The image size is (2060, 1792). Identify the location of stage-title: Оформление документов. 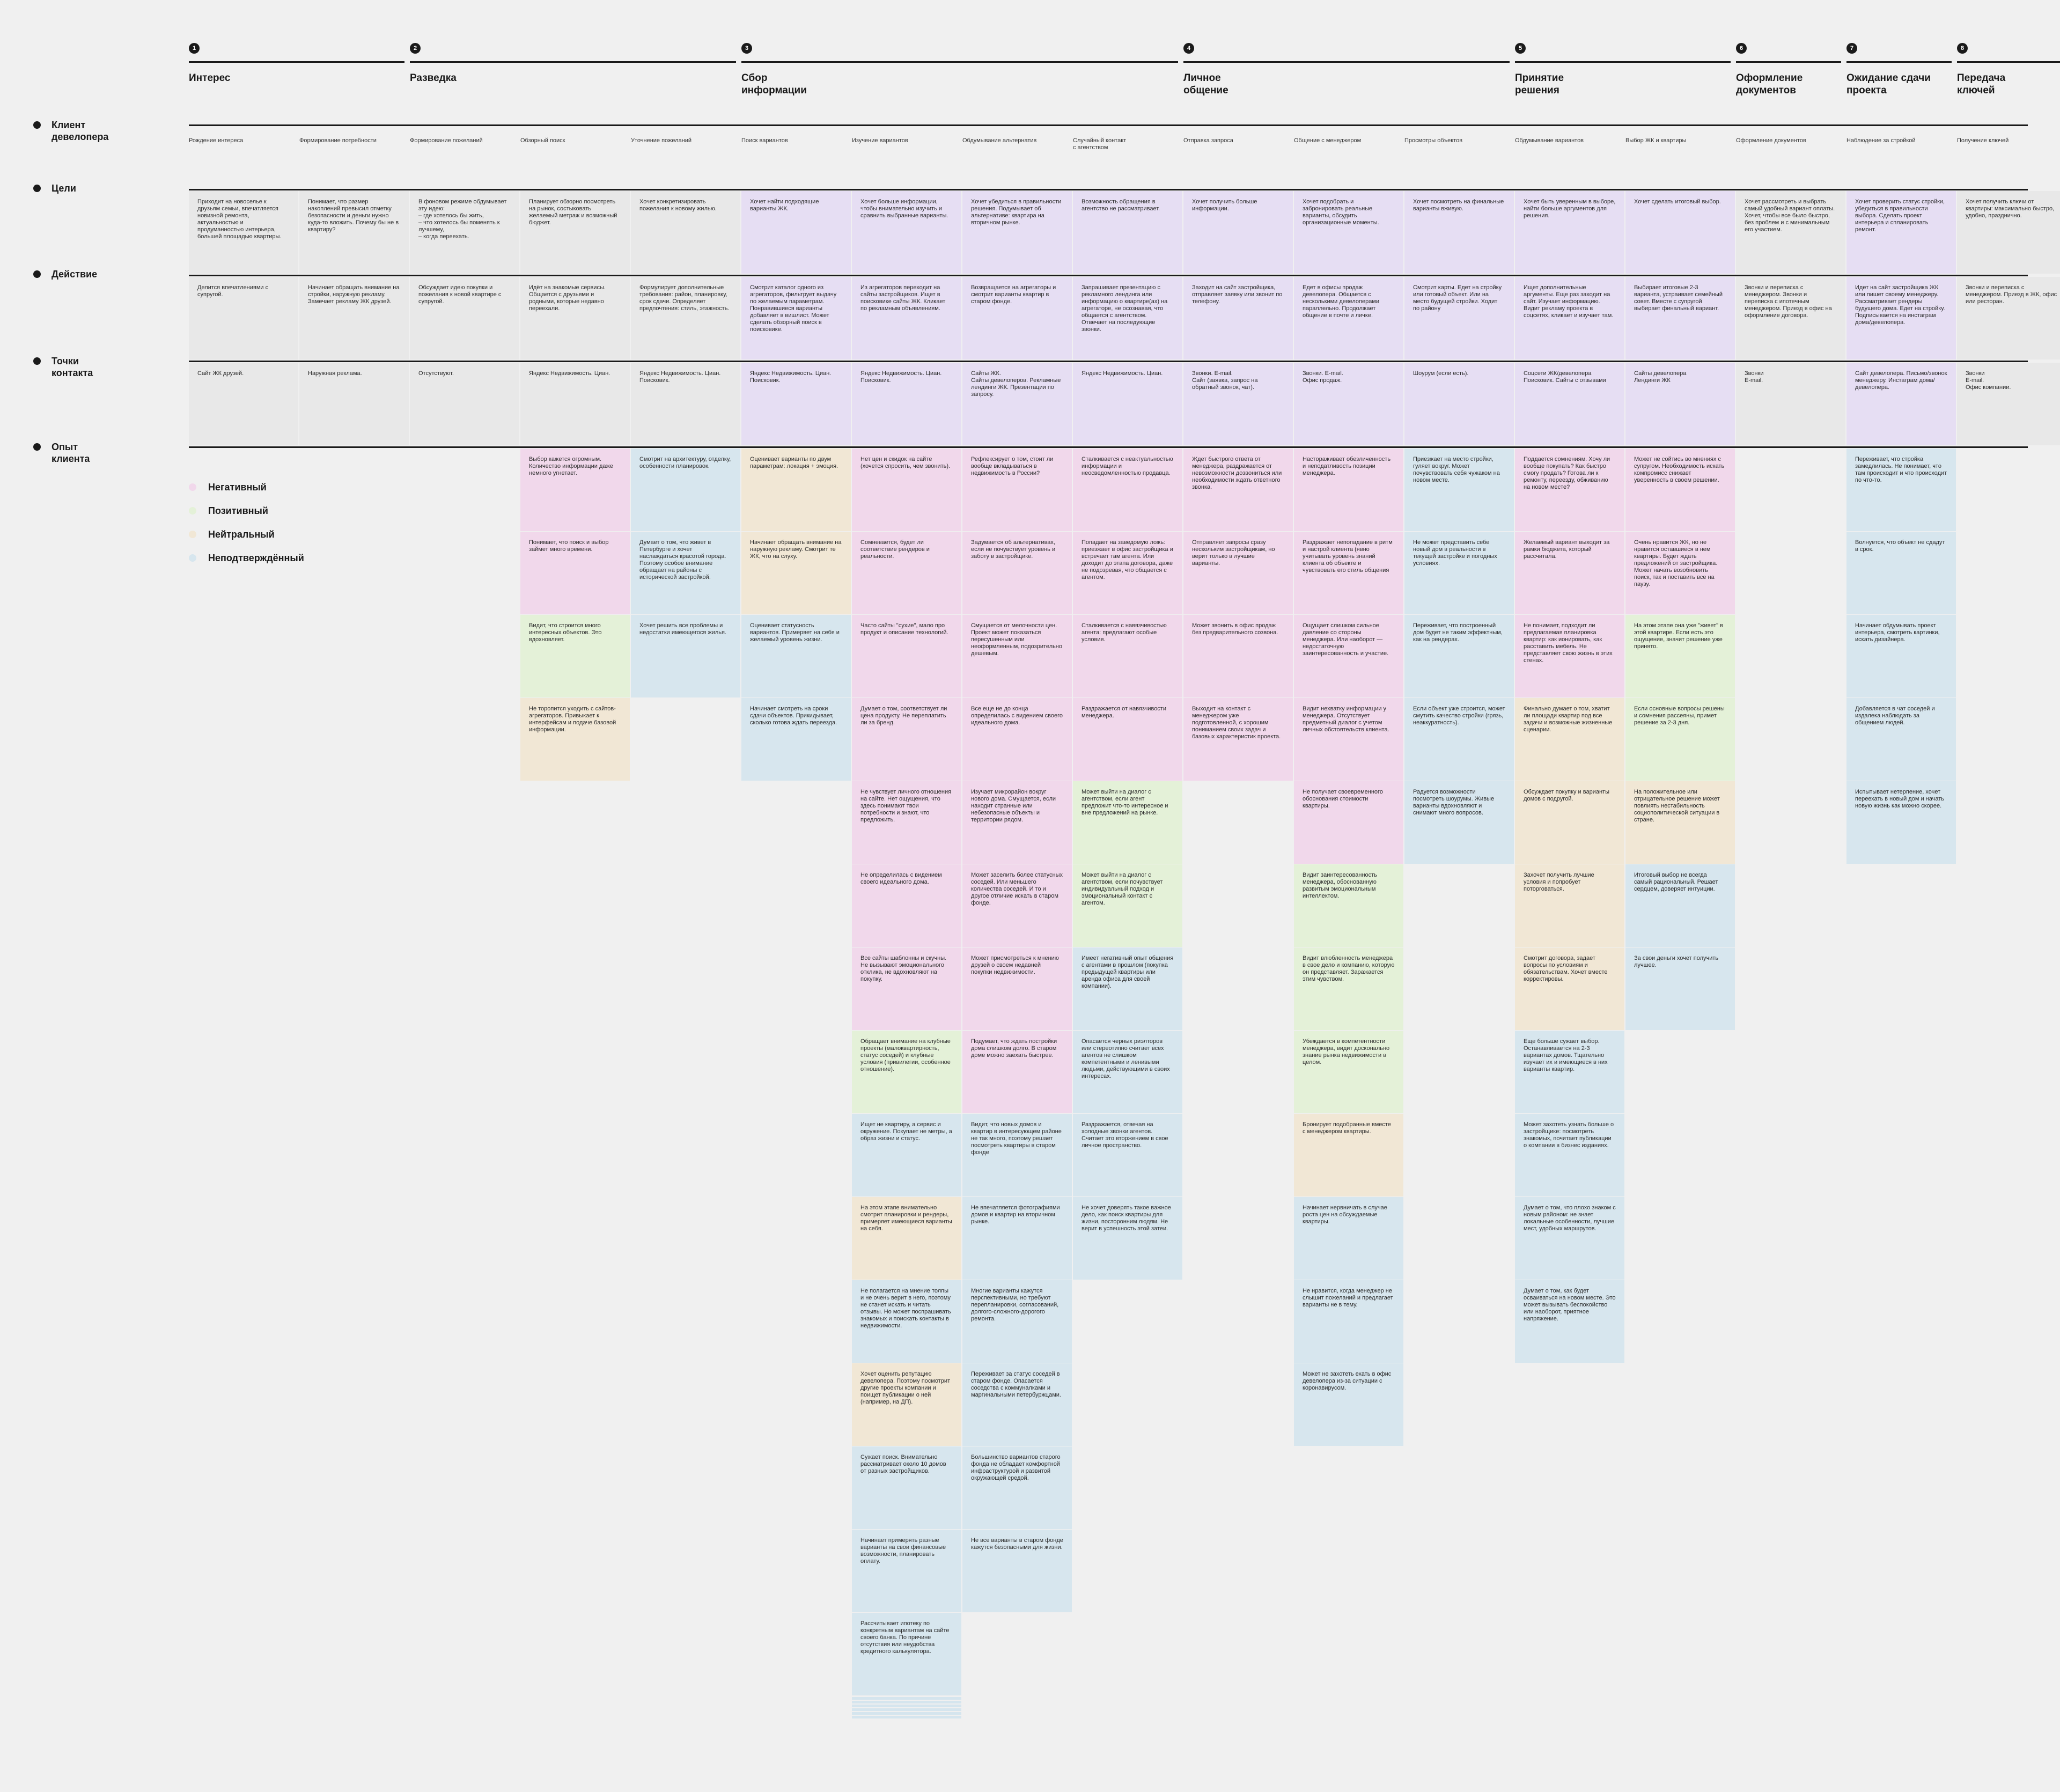
(1769, 84).